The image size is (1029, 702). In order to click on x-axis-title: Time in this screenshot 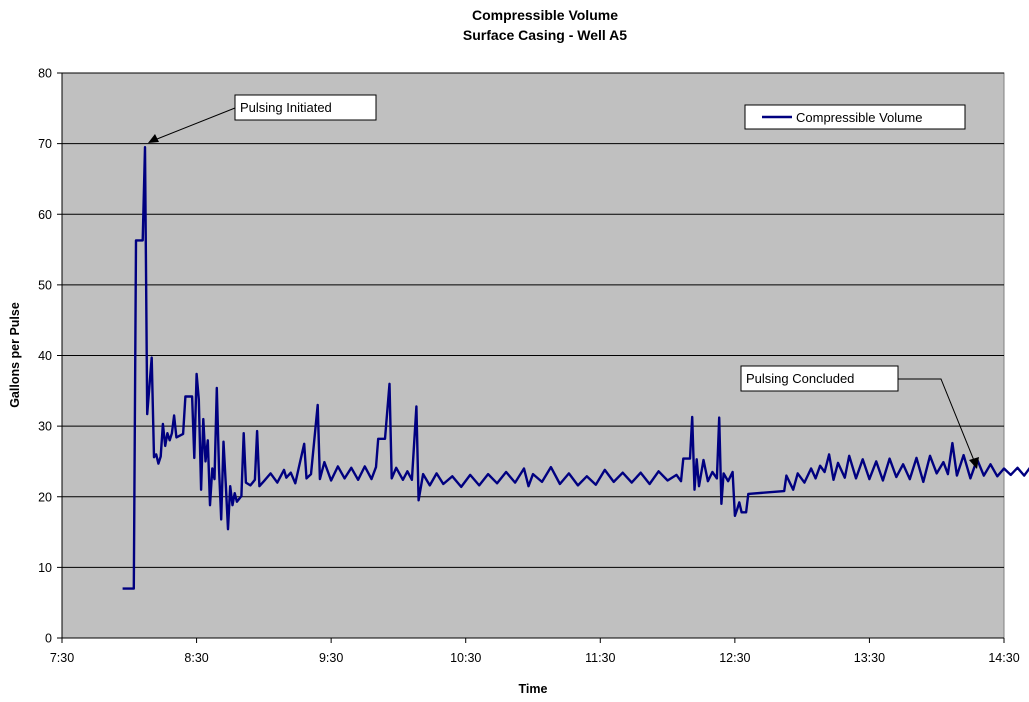, I will do `click(533, 689)`.